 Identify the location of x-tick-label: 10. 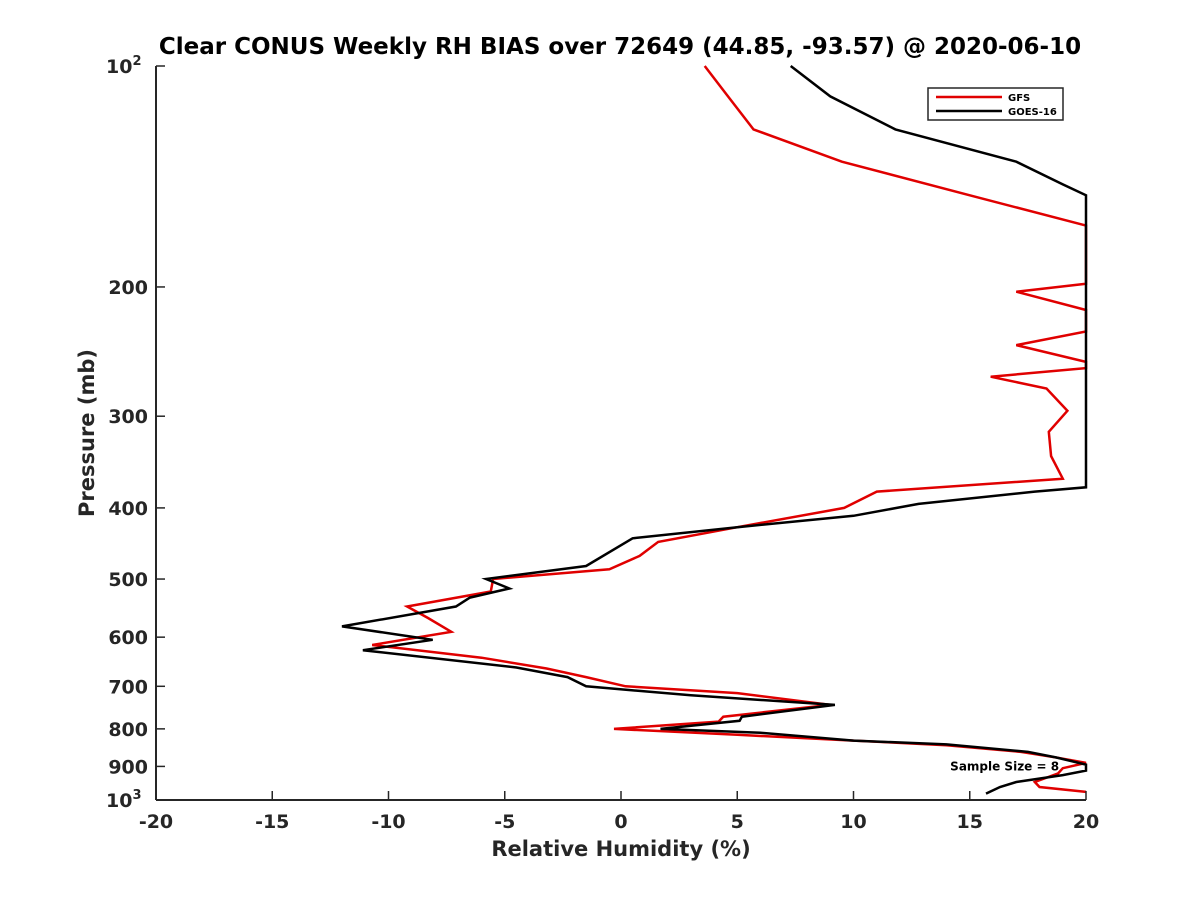
(853, 822).